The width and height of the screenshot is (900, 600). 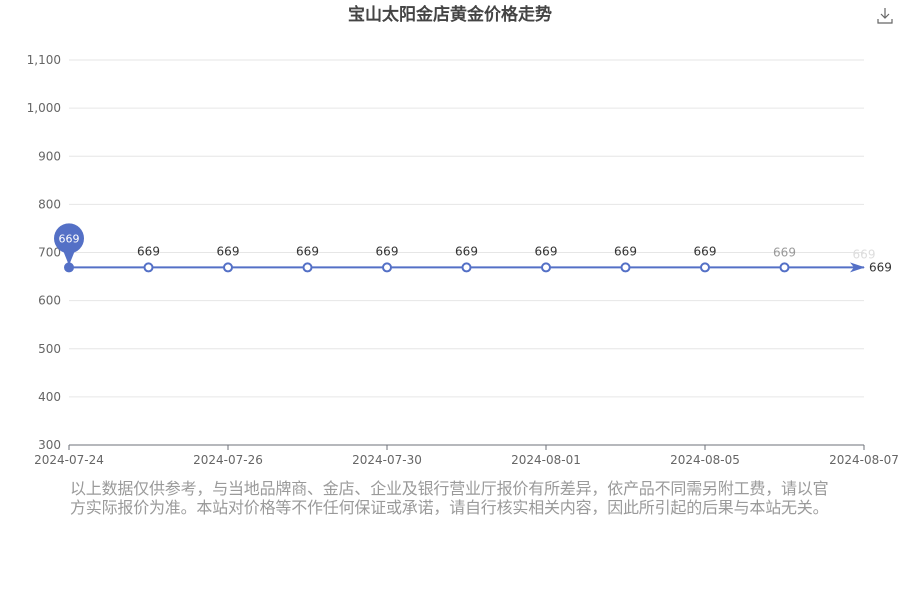 What do you see at coordinates (387, 460) in the screenshot?
I see `x-tick-label: 2024-07-30` at bounding box center [387, 460].